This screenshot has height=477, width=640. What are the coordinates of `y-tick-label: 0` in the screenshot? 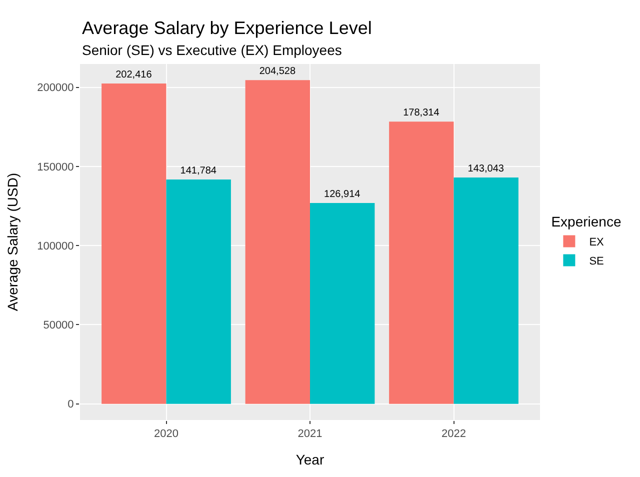 It's located at (71, 404).